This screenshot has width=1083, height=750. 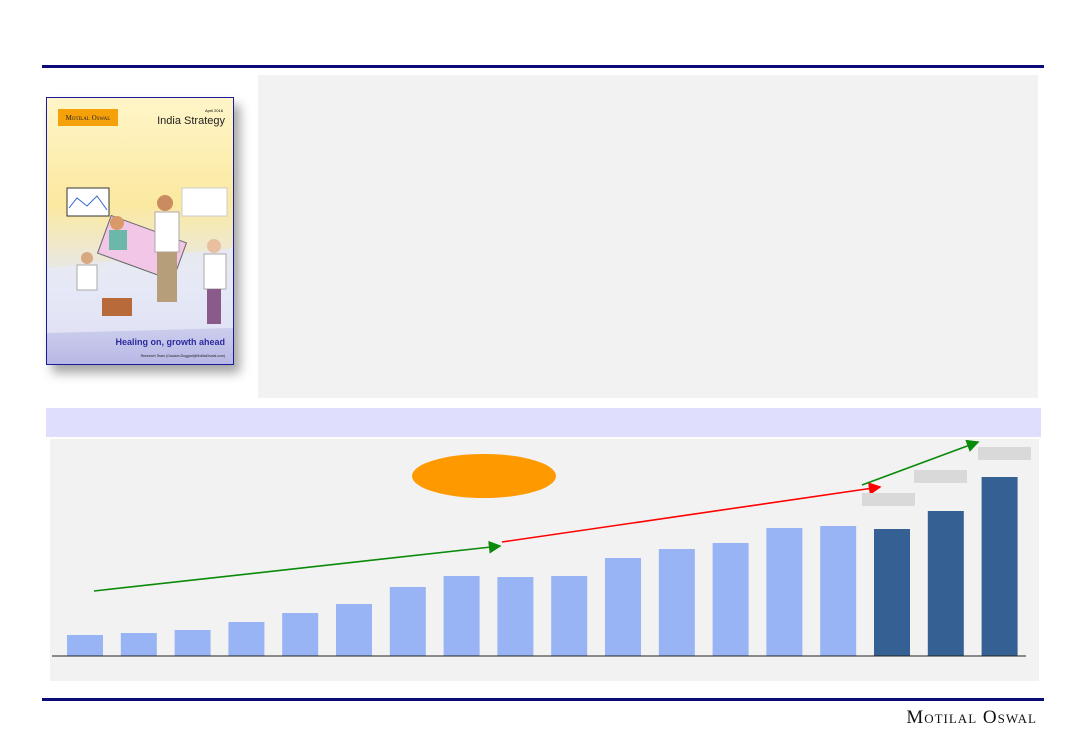 What do you see at coordinates (88, 117) in the screenshot?
I see `cover-logo: Motilal Oswal` at bounding box center [88, 117].